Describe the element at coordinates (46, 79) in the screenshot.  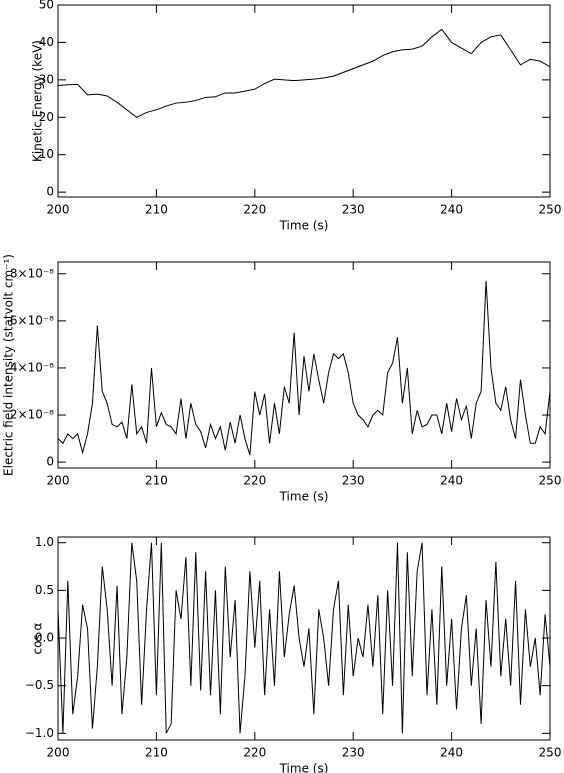
I see `y-tick-label: 30` at that location.